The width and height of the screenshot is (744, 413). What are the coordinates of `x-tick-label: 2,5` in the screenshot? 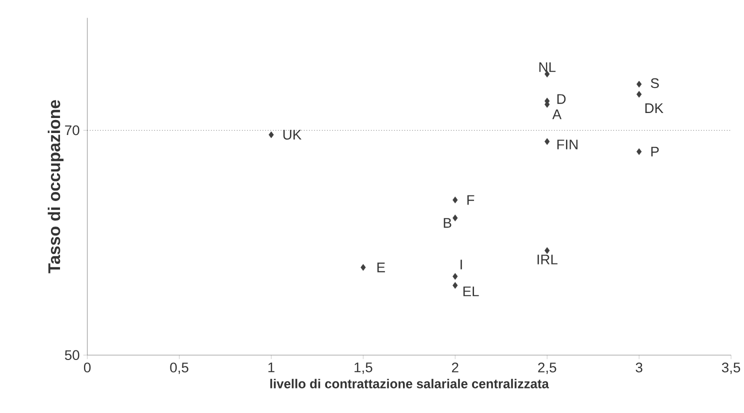 It's located at (547, 368).